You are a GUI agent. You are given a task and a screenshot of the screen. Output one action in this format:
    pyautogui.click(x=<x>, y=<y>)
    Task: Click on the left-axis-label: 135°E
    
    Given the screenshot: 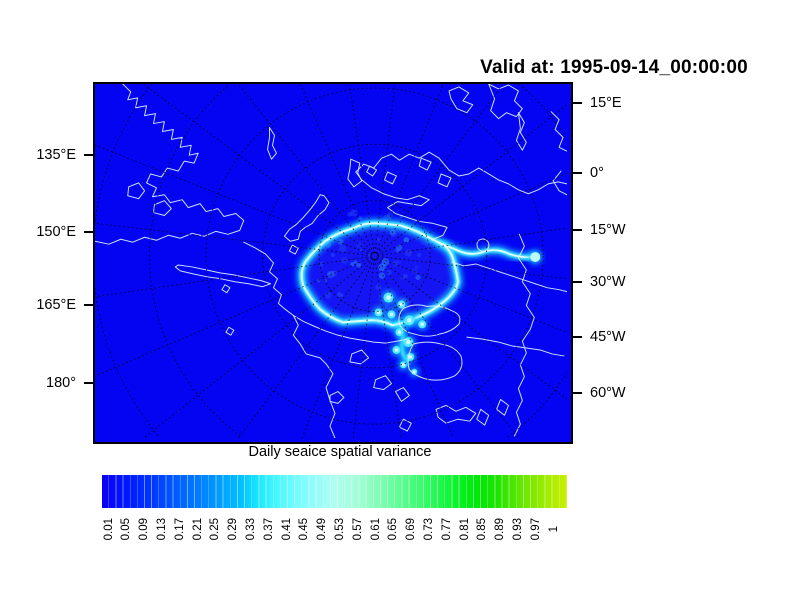 What is the action you would take?
    pyautogui.click(x=56, y=155)
    